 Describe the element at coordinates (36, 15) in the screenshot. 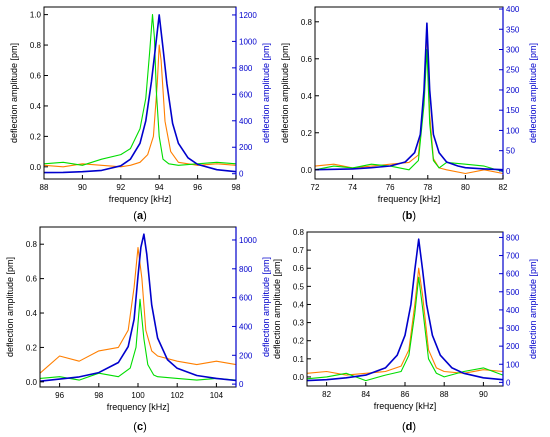

I see `y-left-tick-label: 1.0` at that location.